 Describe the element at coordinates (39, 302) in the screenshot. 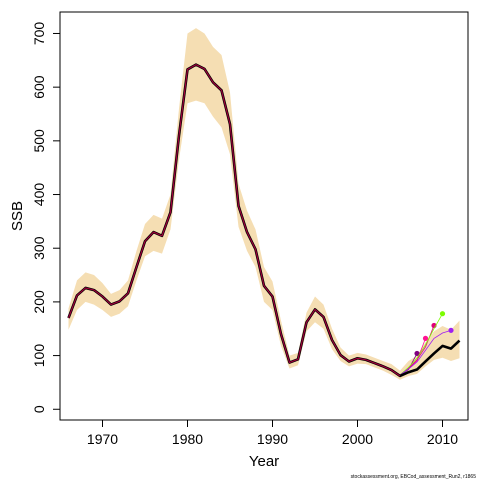

I see `y-tick-label: 200` at that location.